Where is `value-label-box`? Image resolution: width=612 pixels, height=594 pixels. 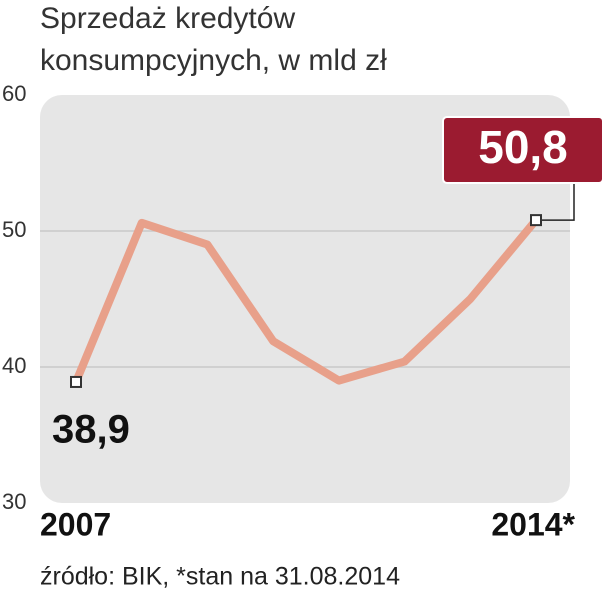 value-label-box is located at coordinates (523, 150).